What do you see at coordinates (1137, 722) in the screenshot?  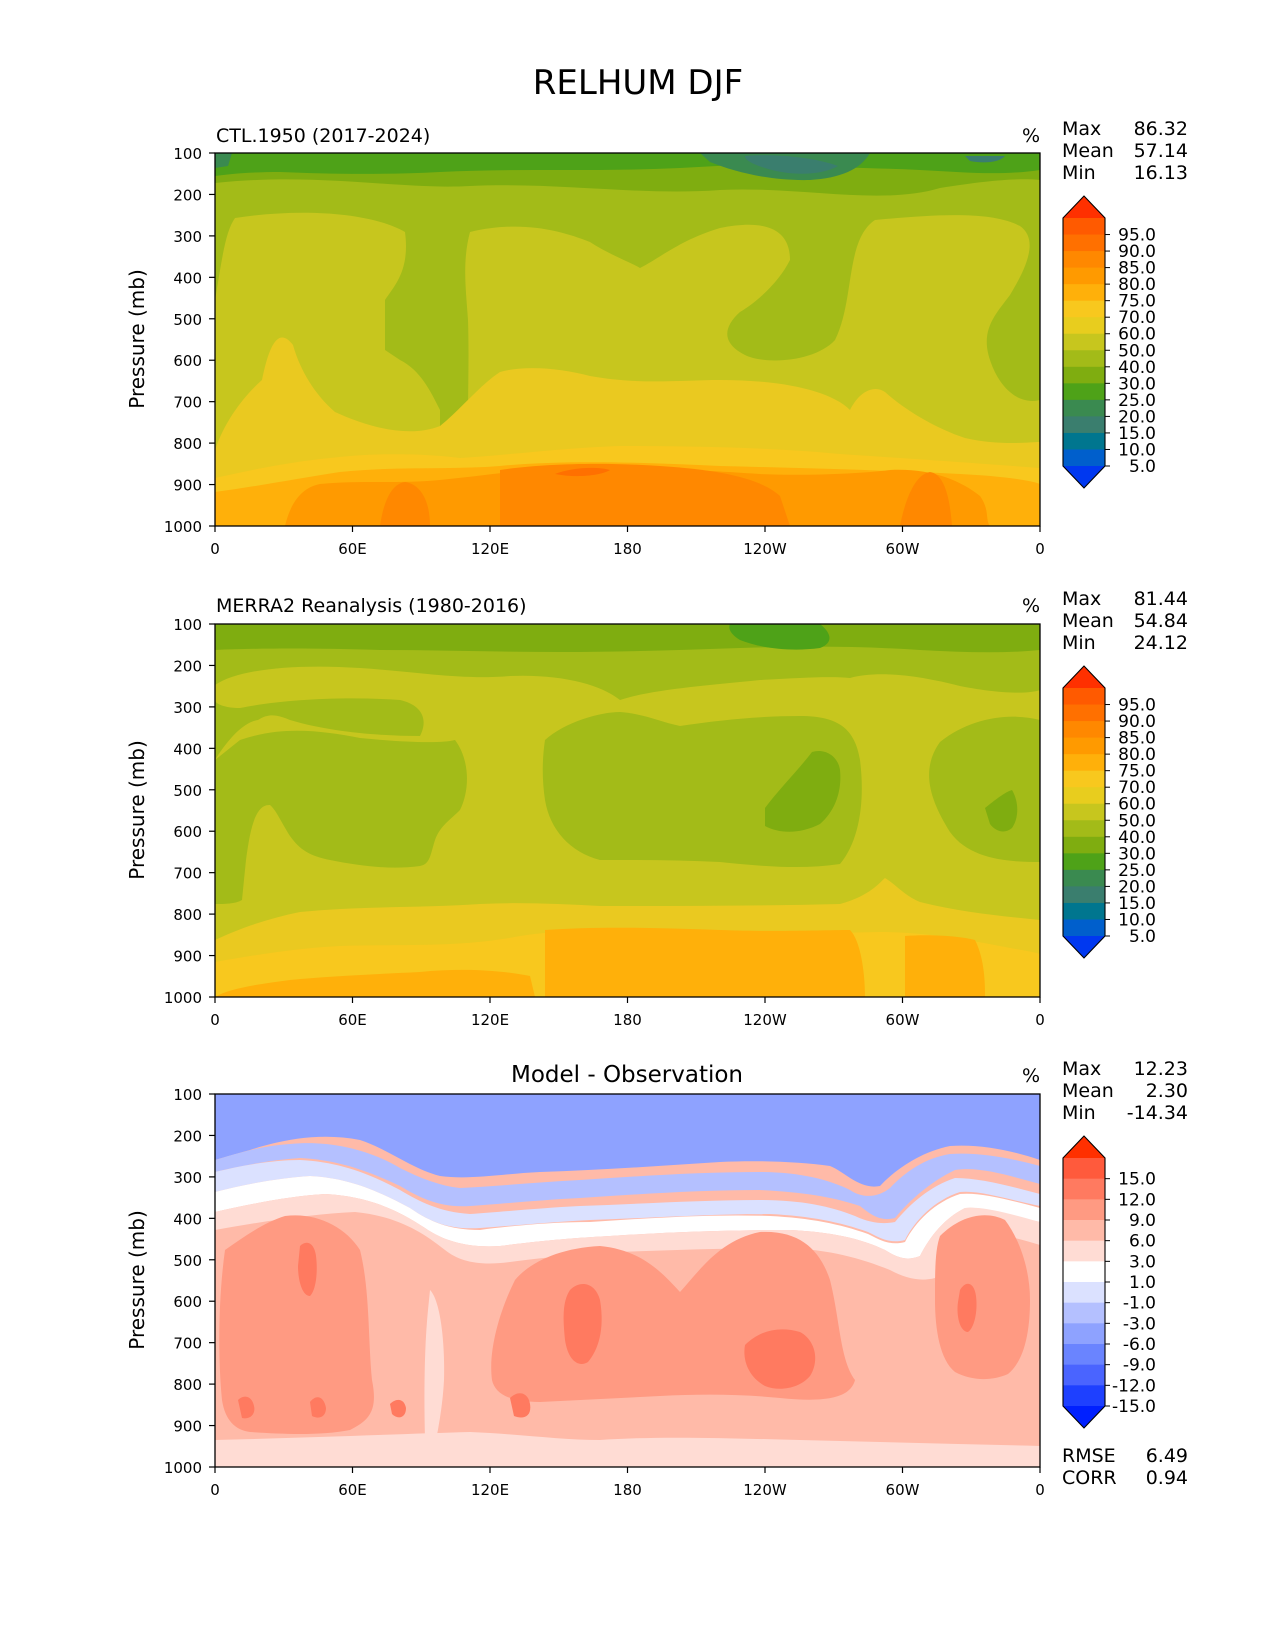 I see `colorbar-label: 90.0` at bounding box center [1137, 722].